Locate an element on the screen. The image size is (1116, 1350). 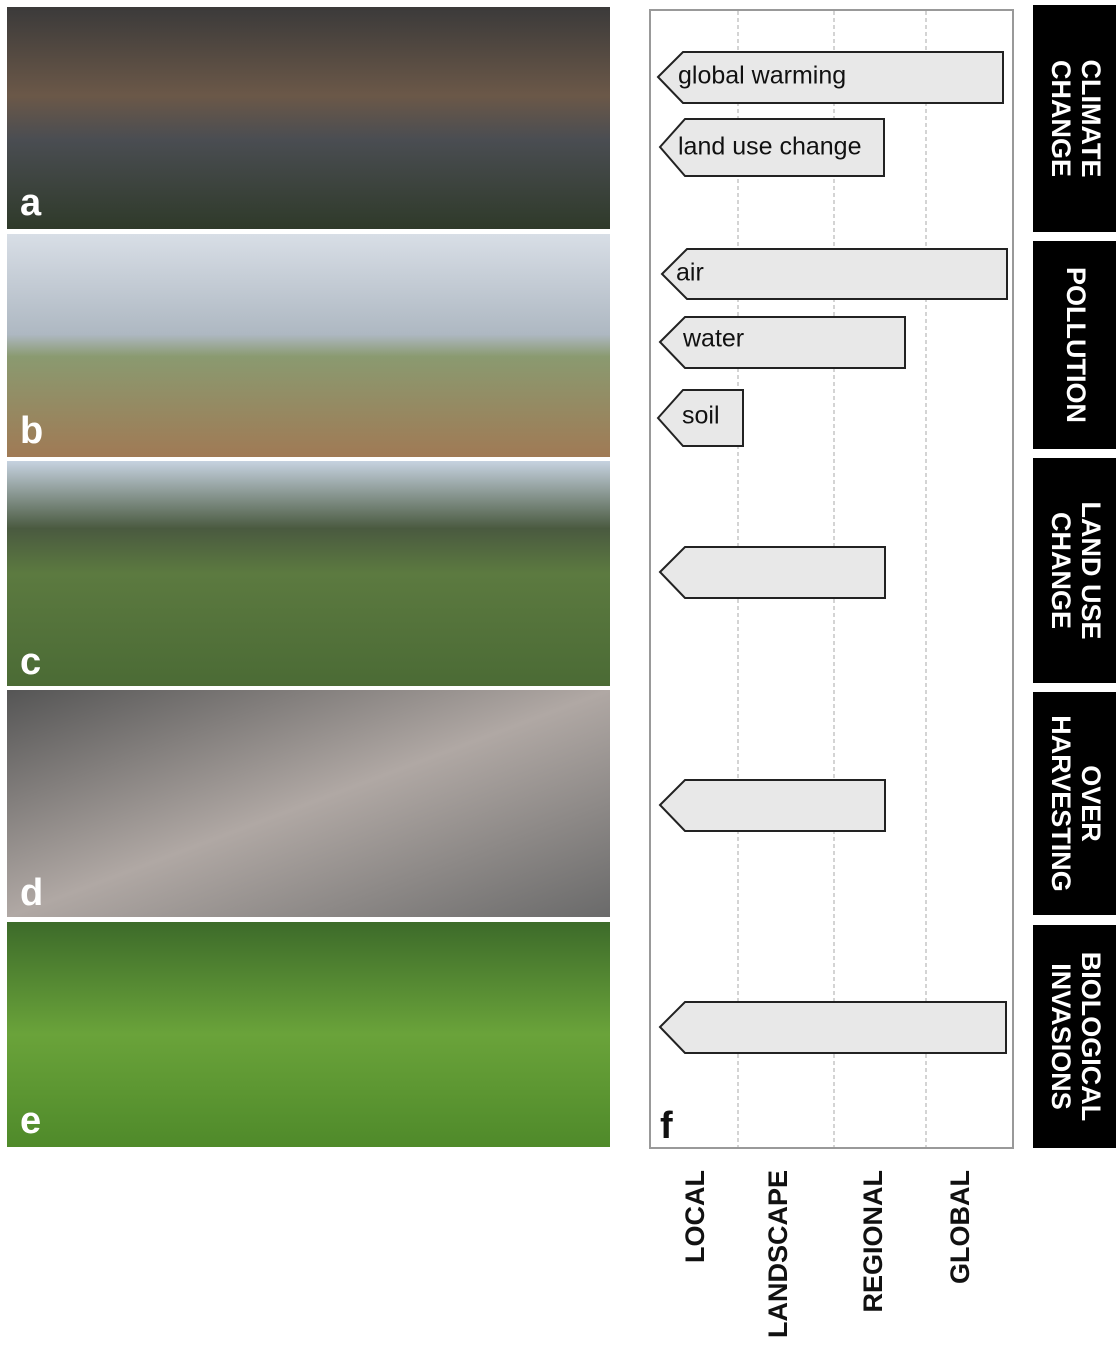
driver-label: BIOLOGICAL is located at coordinates (1091, 1037).